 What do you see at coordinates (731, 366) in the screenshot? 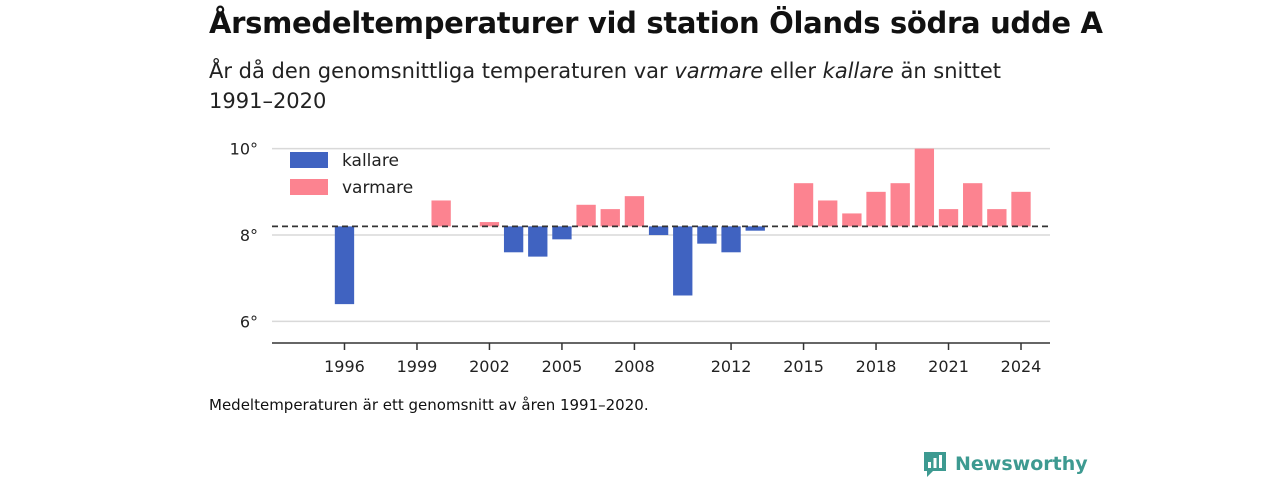
I see `x-tick-label: 2012` at bounding box center [731, 366].